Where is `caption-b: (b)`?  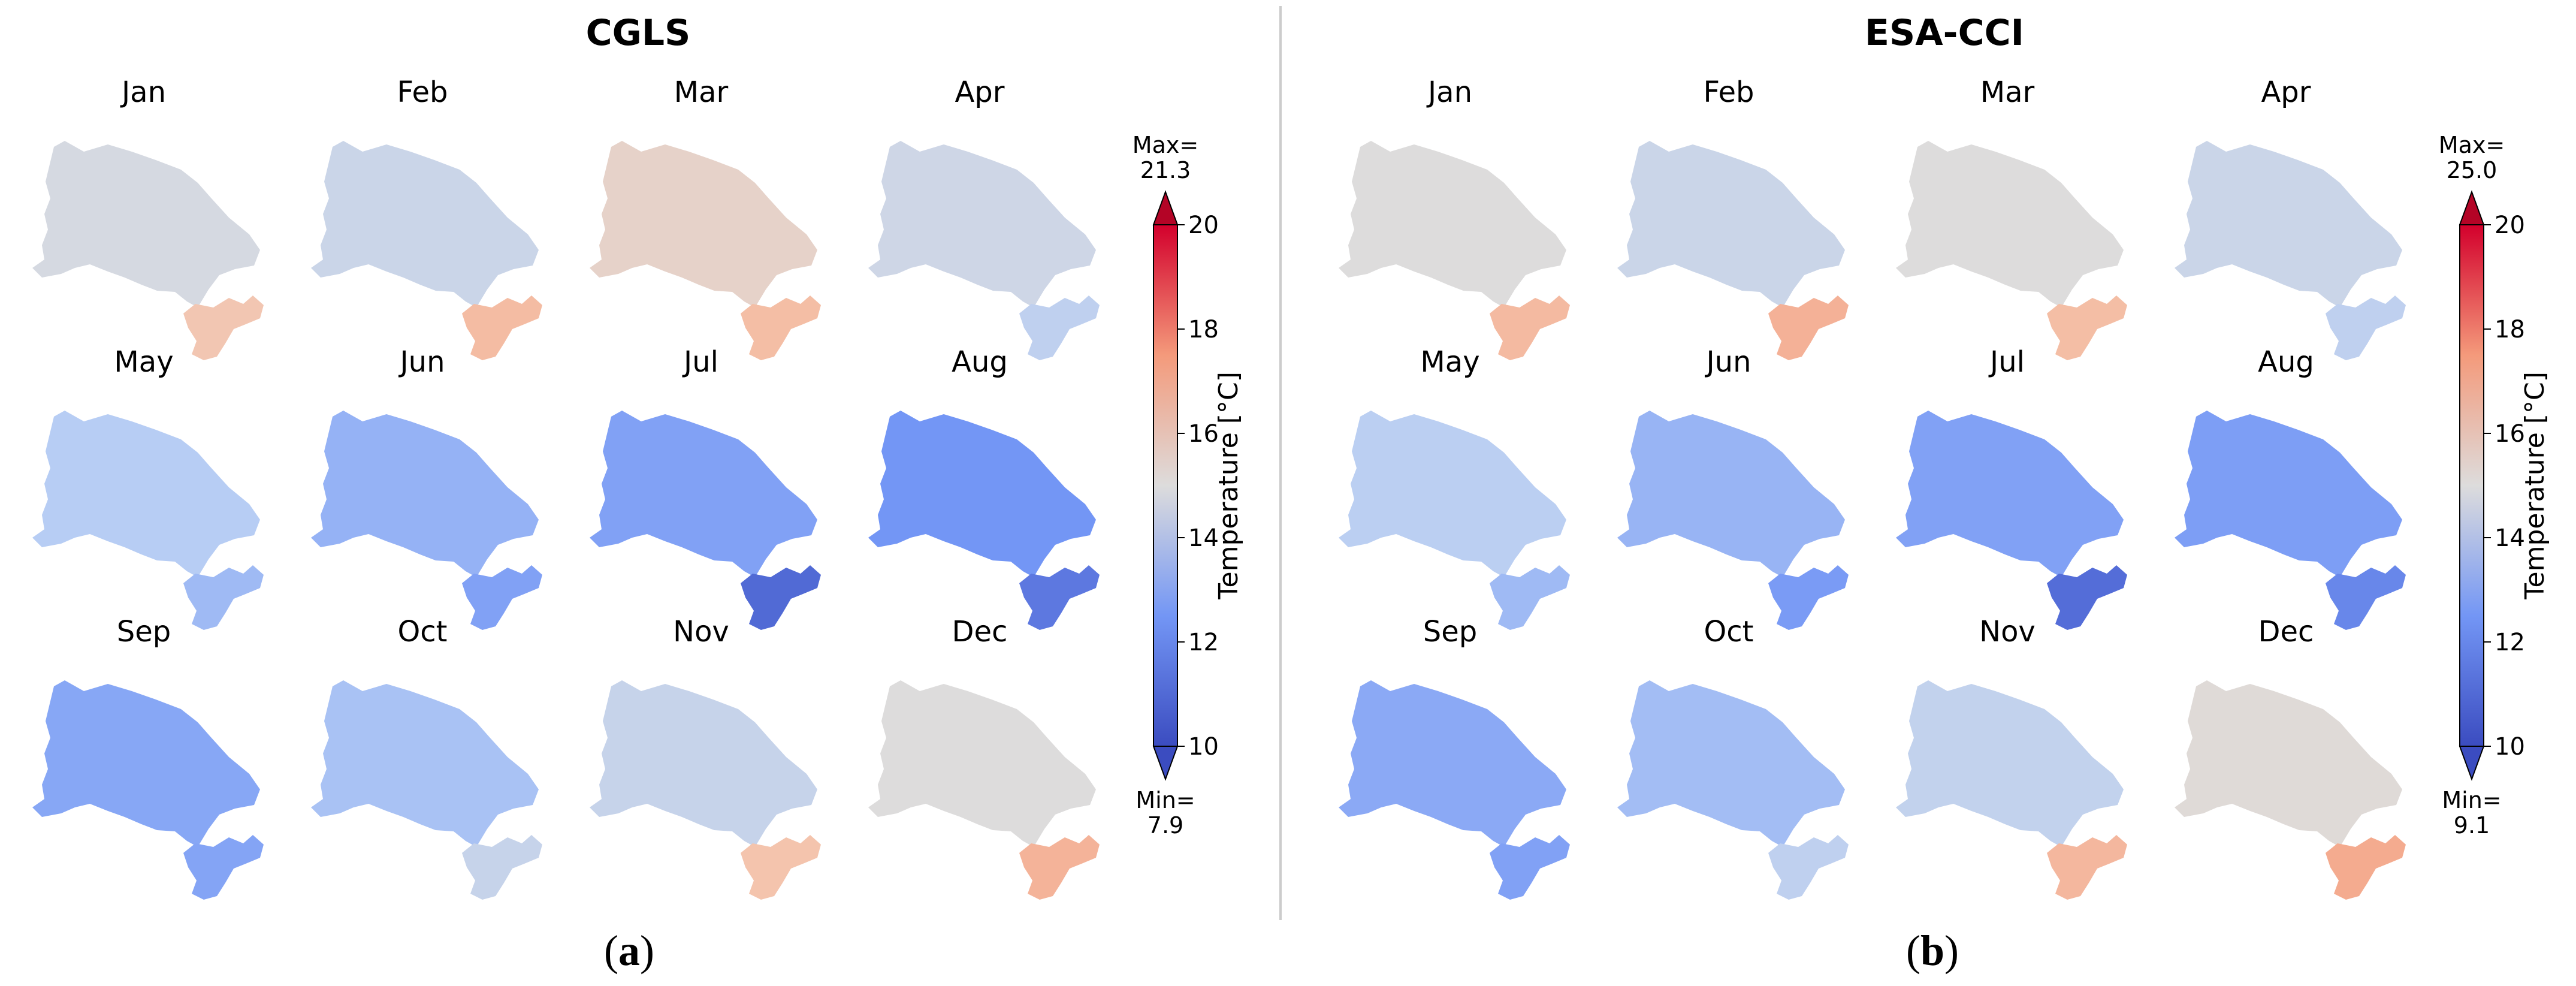 caption-b: (b) is located at coordinates (1933, 951).